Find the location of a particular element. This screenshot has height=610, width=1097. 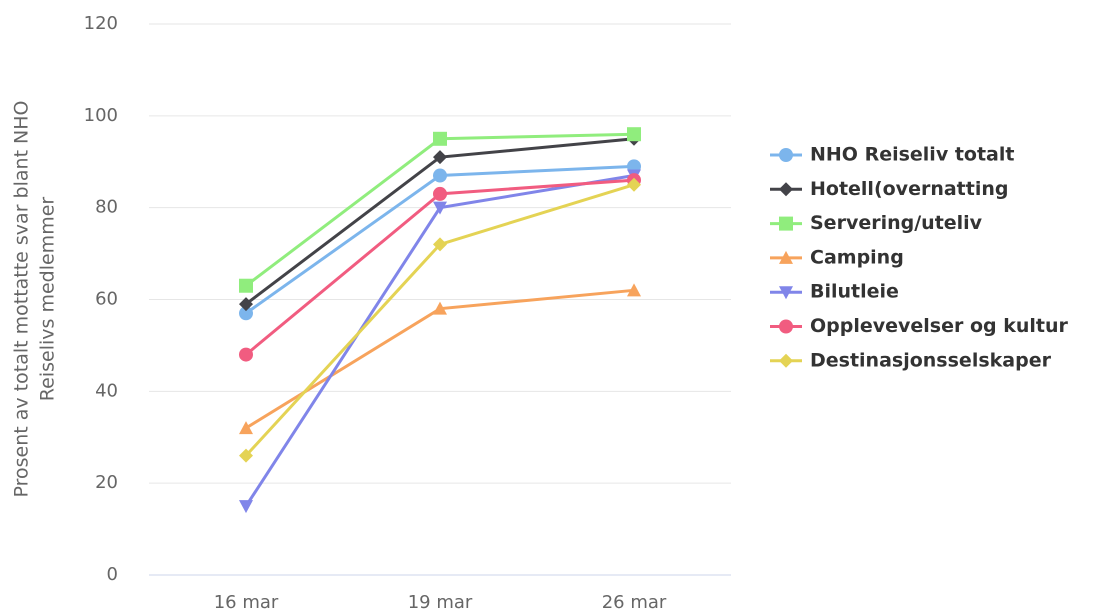

y-tick-label: 100 is located at coordinates (101, 115).